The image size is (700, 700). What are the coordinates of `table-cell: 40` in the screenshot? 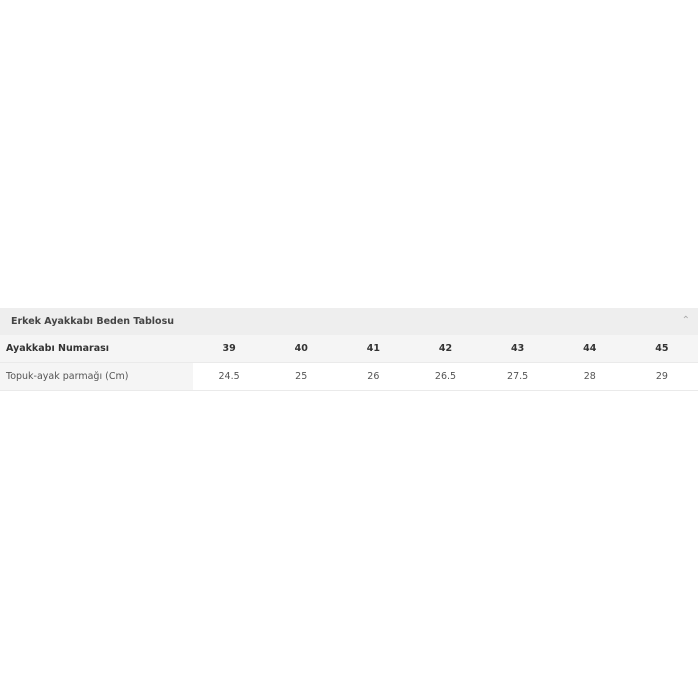 It's located at (301, 349).